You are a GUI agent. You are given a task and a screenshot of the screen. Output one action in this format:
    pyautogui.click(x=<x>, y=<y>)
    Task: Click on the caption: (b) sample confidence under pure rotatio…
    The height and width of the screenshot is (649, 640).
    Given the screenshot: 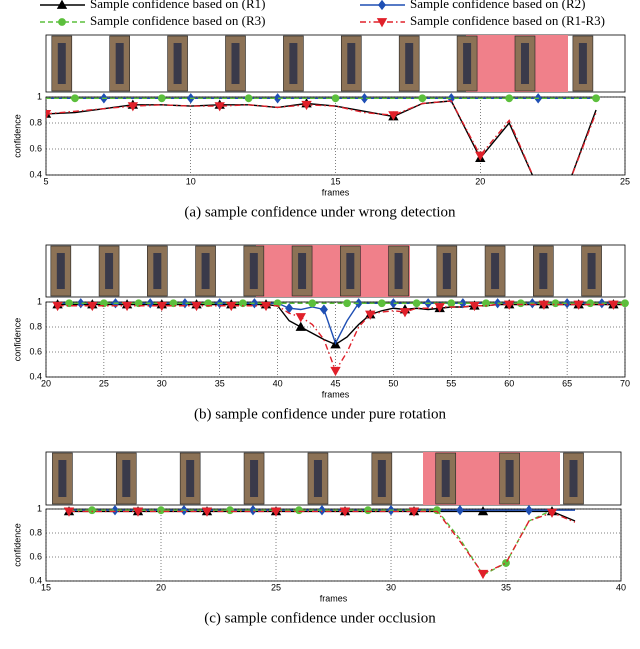 What is the action you would take?
    pyautogui.click(x=320, y=414)
    